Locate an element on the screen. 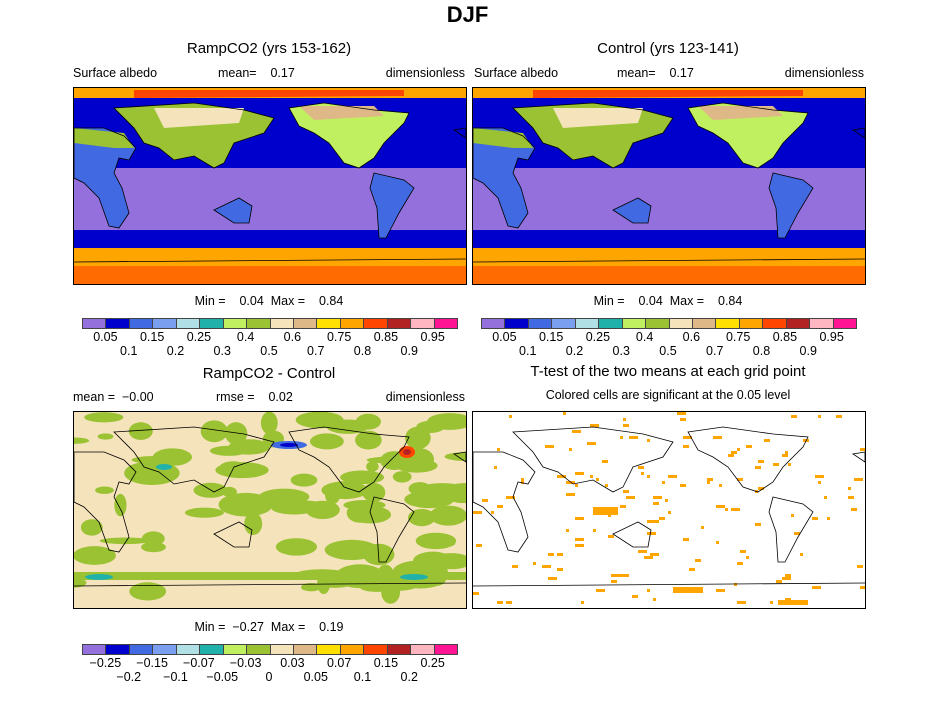 Image resolution: width=935 pixels, height=723 pixels. map-difference is located at coordinates (270, 510).